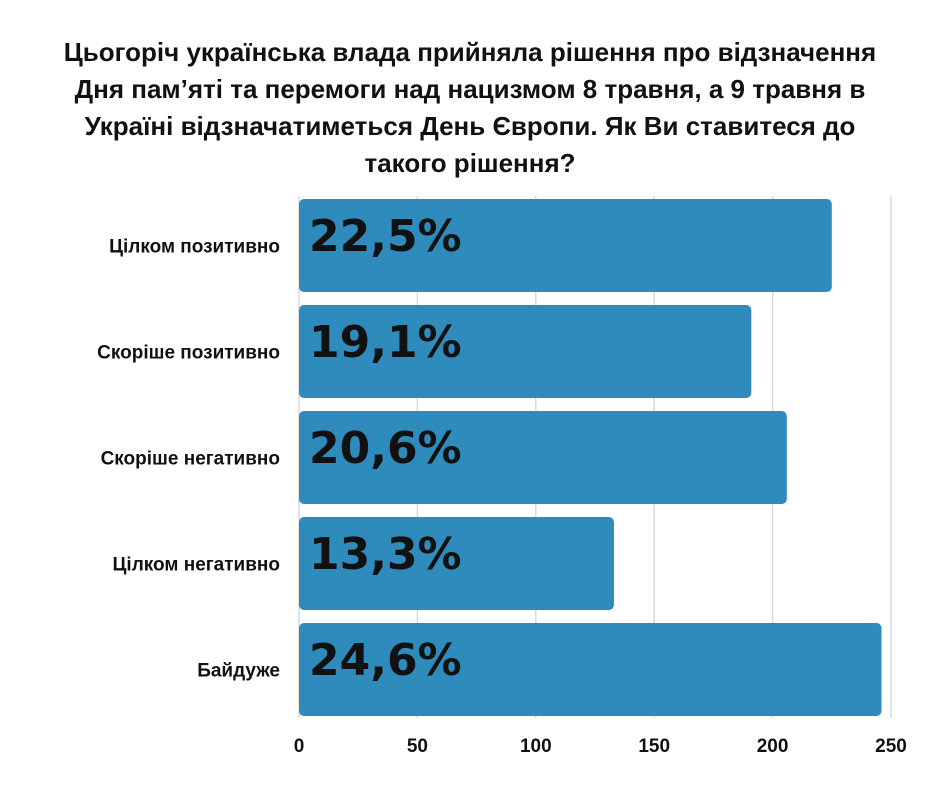 The width and height of the screenshot is (940, 788). I want to click on data-label: 19,1%, so click(385, 342).